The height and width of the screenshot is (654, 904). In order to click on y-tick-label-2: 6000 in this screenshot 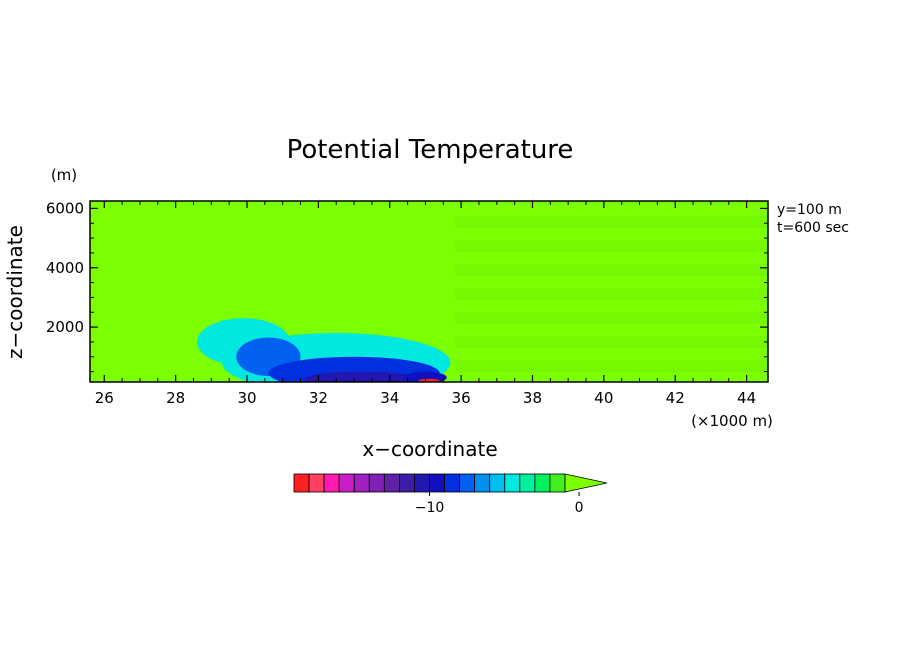, I will do `click(65, 208)`.